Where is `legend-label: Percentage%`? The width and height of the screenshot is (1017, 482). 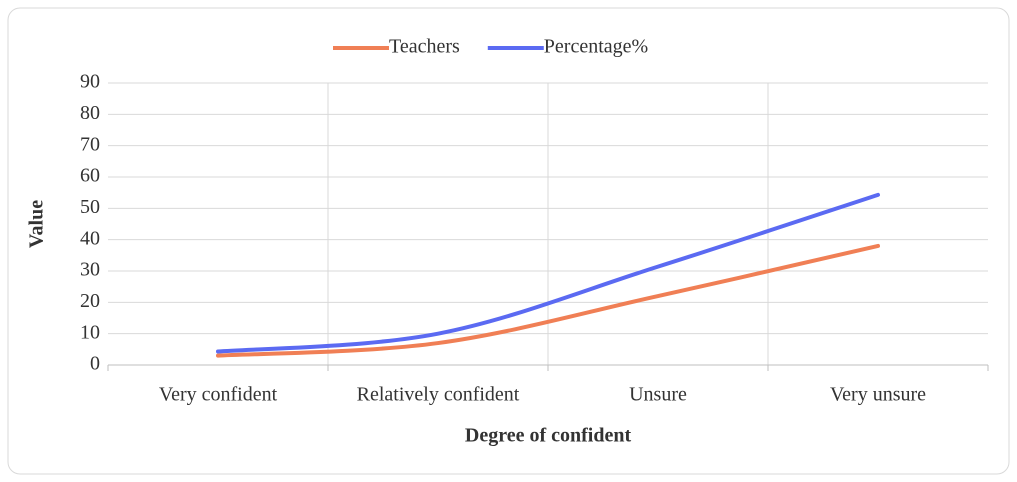
legend-label: Percentage% is located at coordinates (596, 47).